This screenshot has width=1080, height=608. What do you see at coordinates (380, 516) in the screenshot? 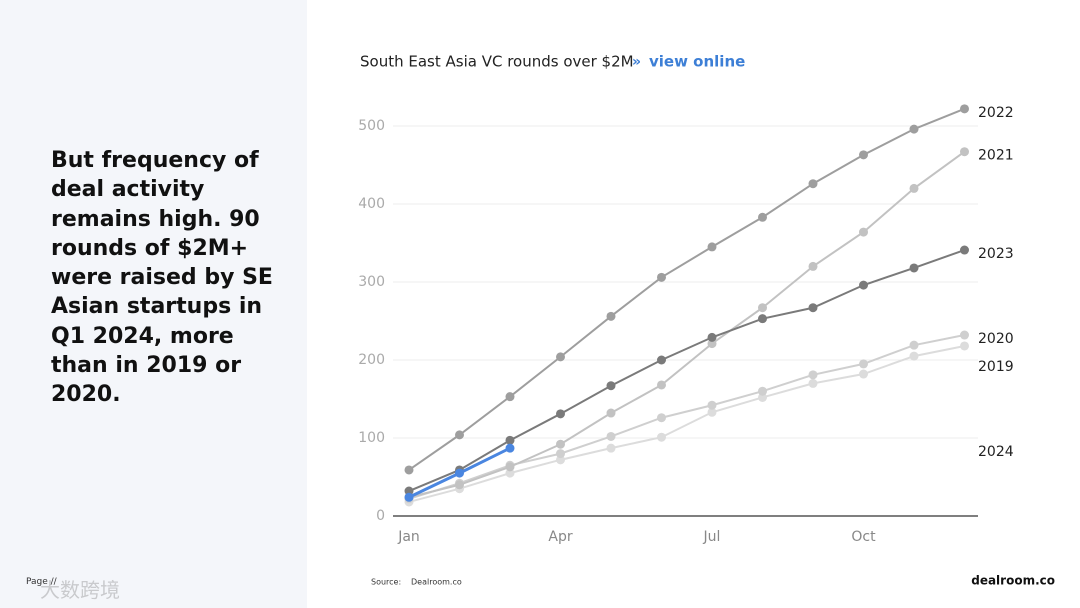
I see `y-tick-label: 0` at bounding box center [380, 516].